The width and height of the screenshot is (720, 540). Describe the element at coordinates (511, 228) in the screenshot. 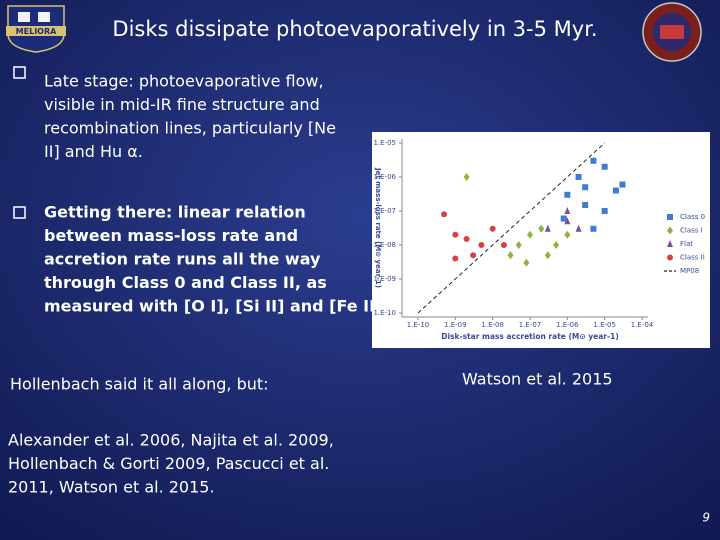

I see `reference-line` at that location.